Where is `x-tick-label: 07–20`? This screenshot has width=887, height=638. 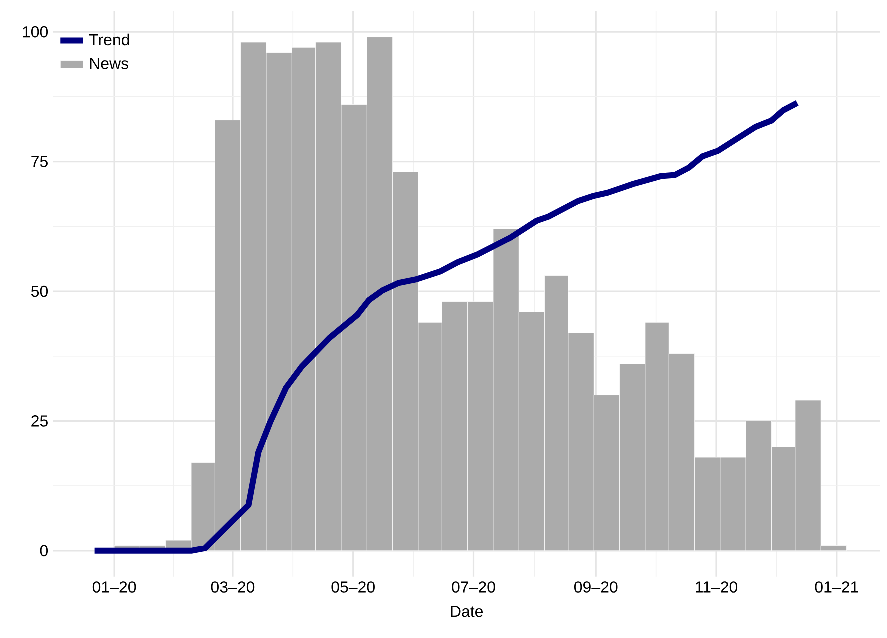
x-tick-label: 07–20 is located at coordinates (474, 587).